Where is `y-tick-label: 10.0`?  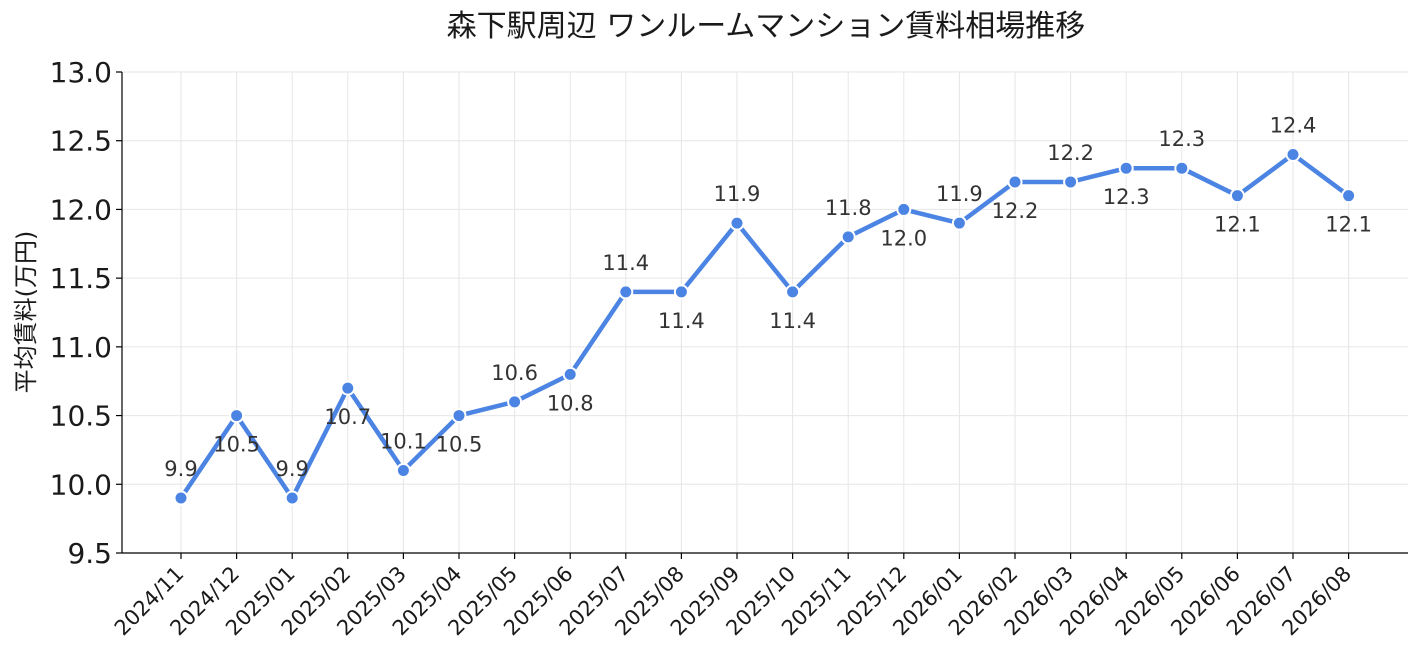 y-tick-label: 10.0 is located at coordinates (81, 484).